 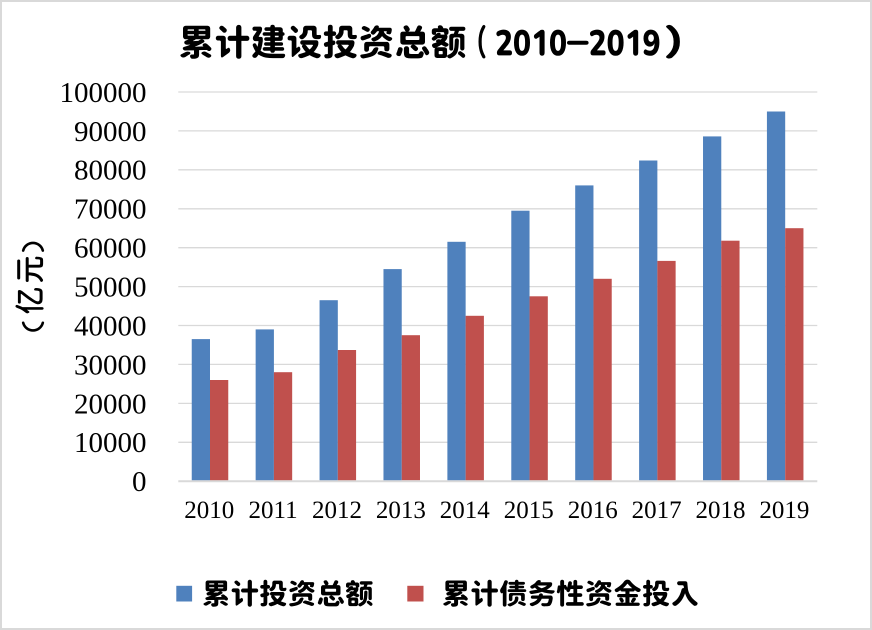 What do you see at coordinates (110, 210) in the screenshot?
I see `svg-text: 70000` at bounding box center [110, 210].